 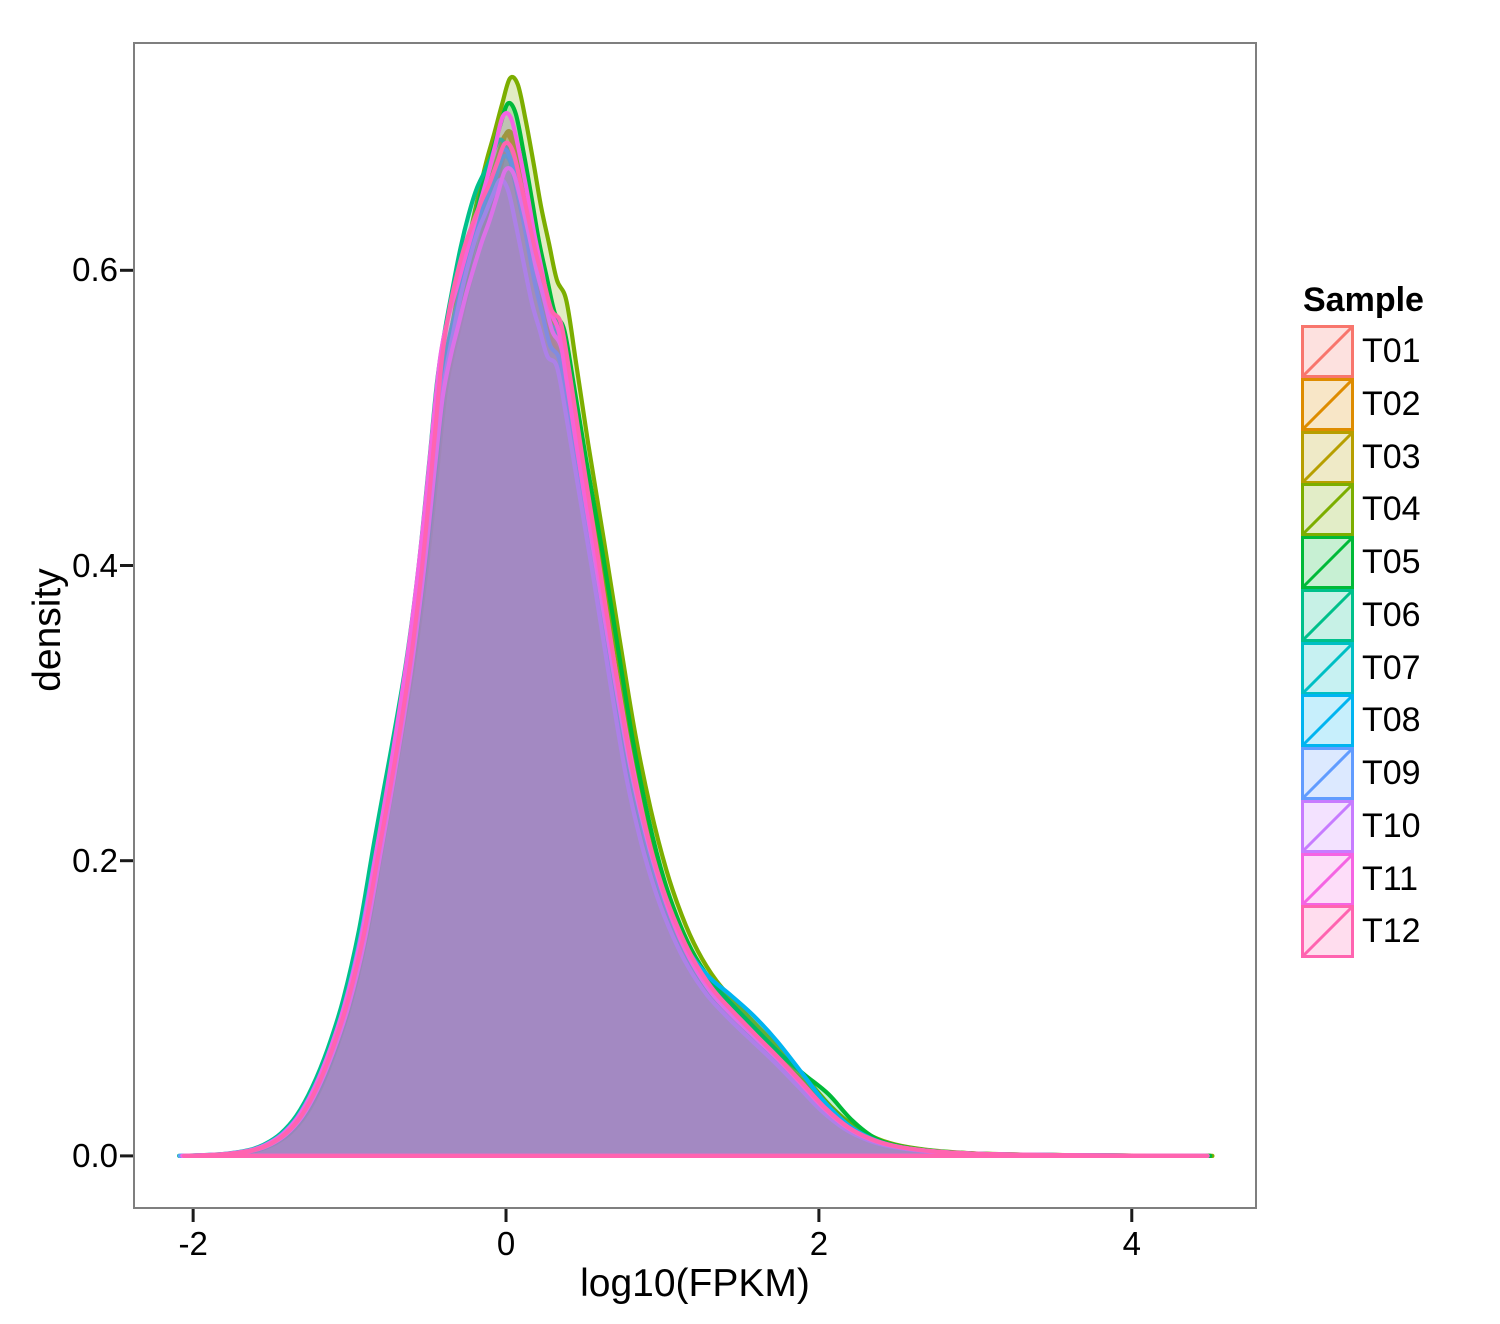 I want to click on legend-key-icon-T08, so click(x=1327, y=721).